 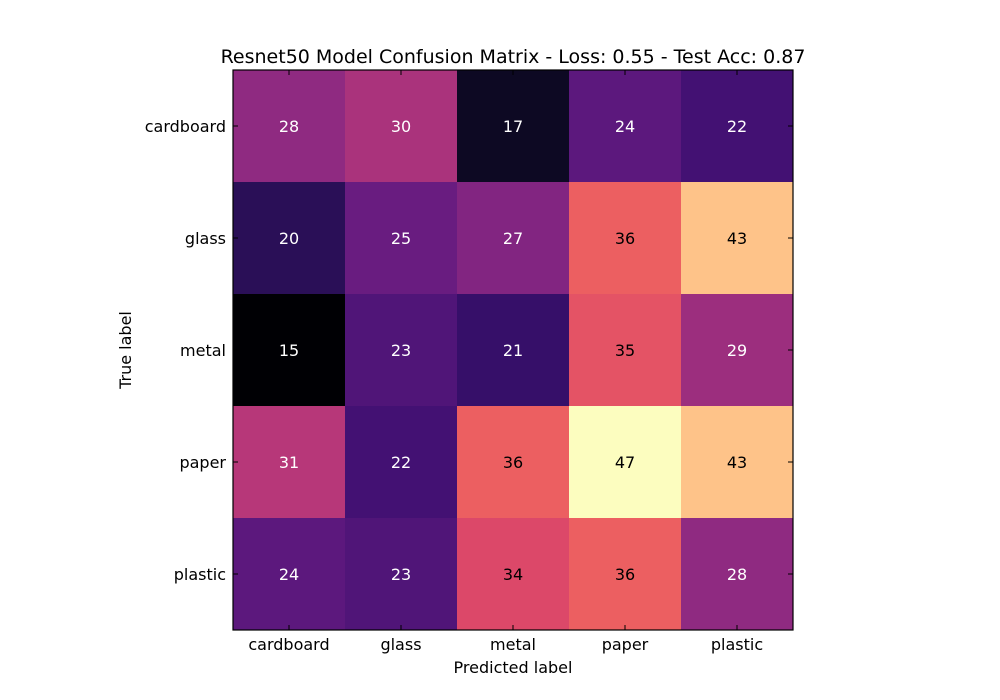 I want to click on heatmap-cell-paper-plastic, so click(x=737, y=462).